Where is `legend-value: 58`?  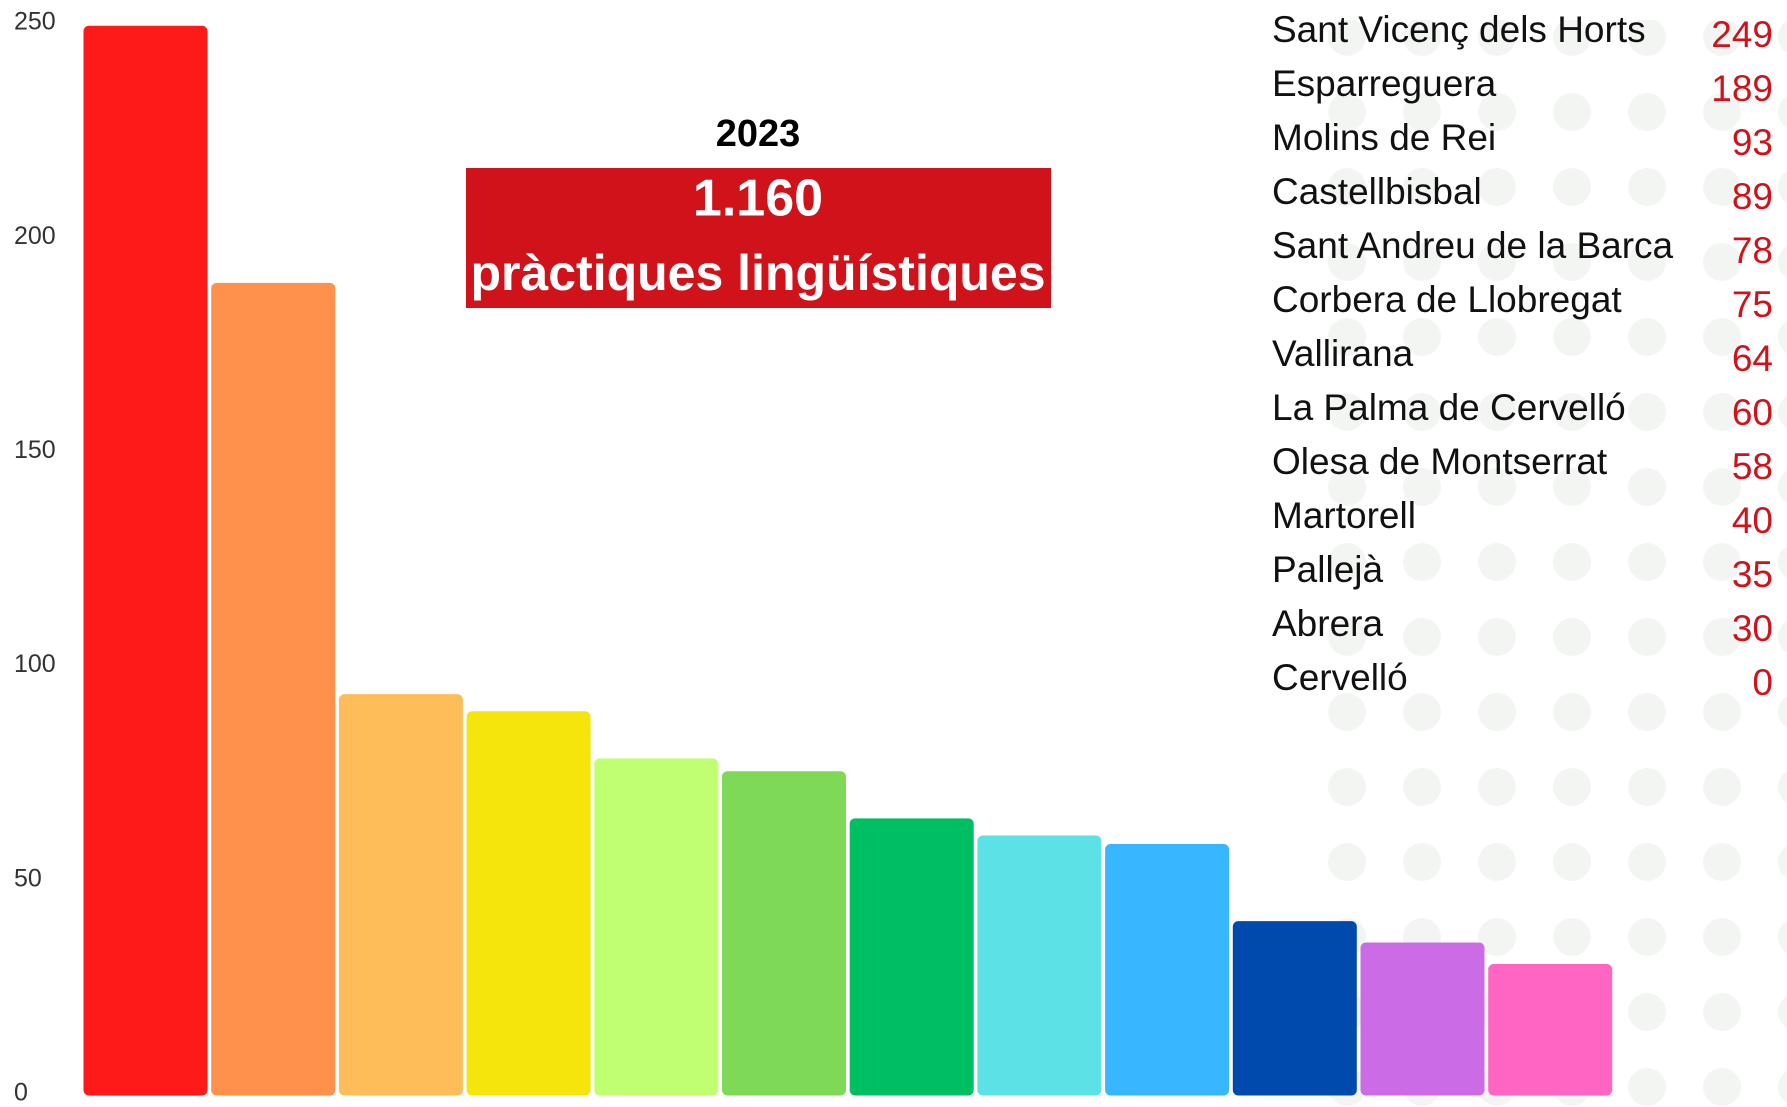 legend-value: 58 is located at coordinates (1752, 466).